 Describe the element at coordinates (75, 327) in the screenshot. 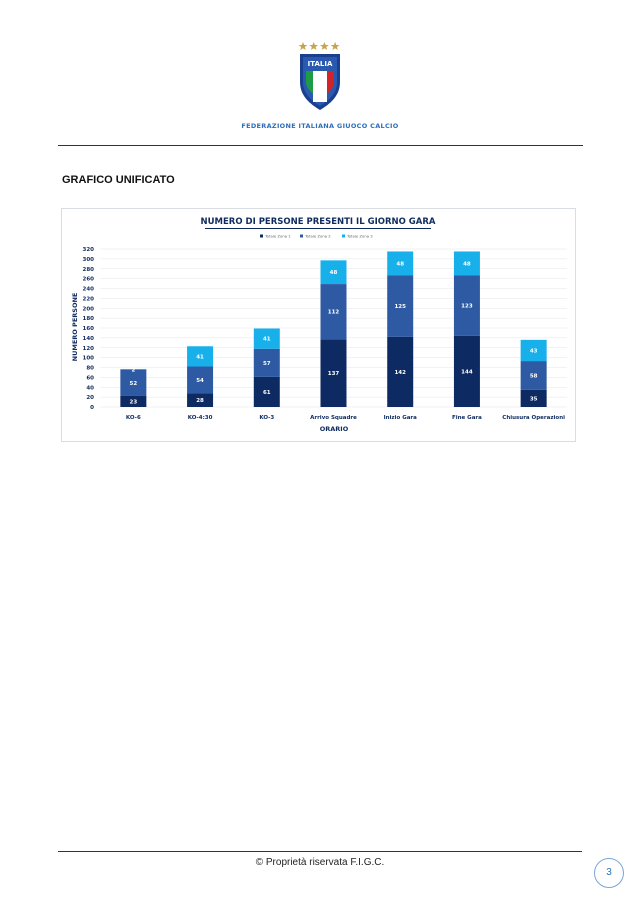

I see `y-axis-label: NUMERO PERSONE` at that location.